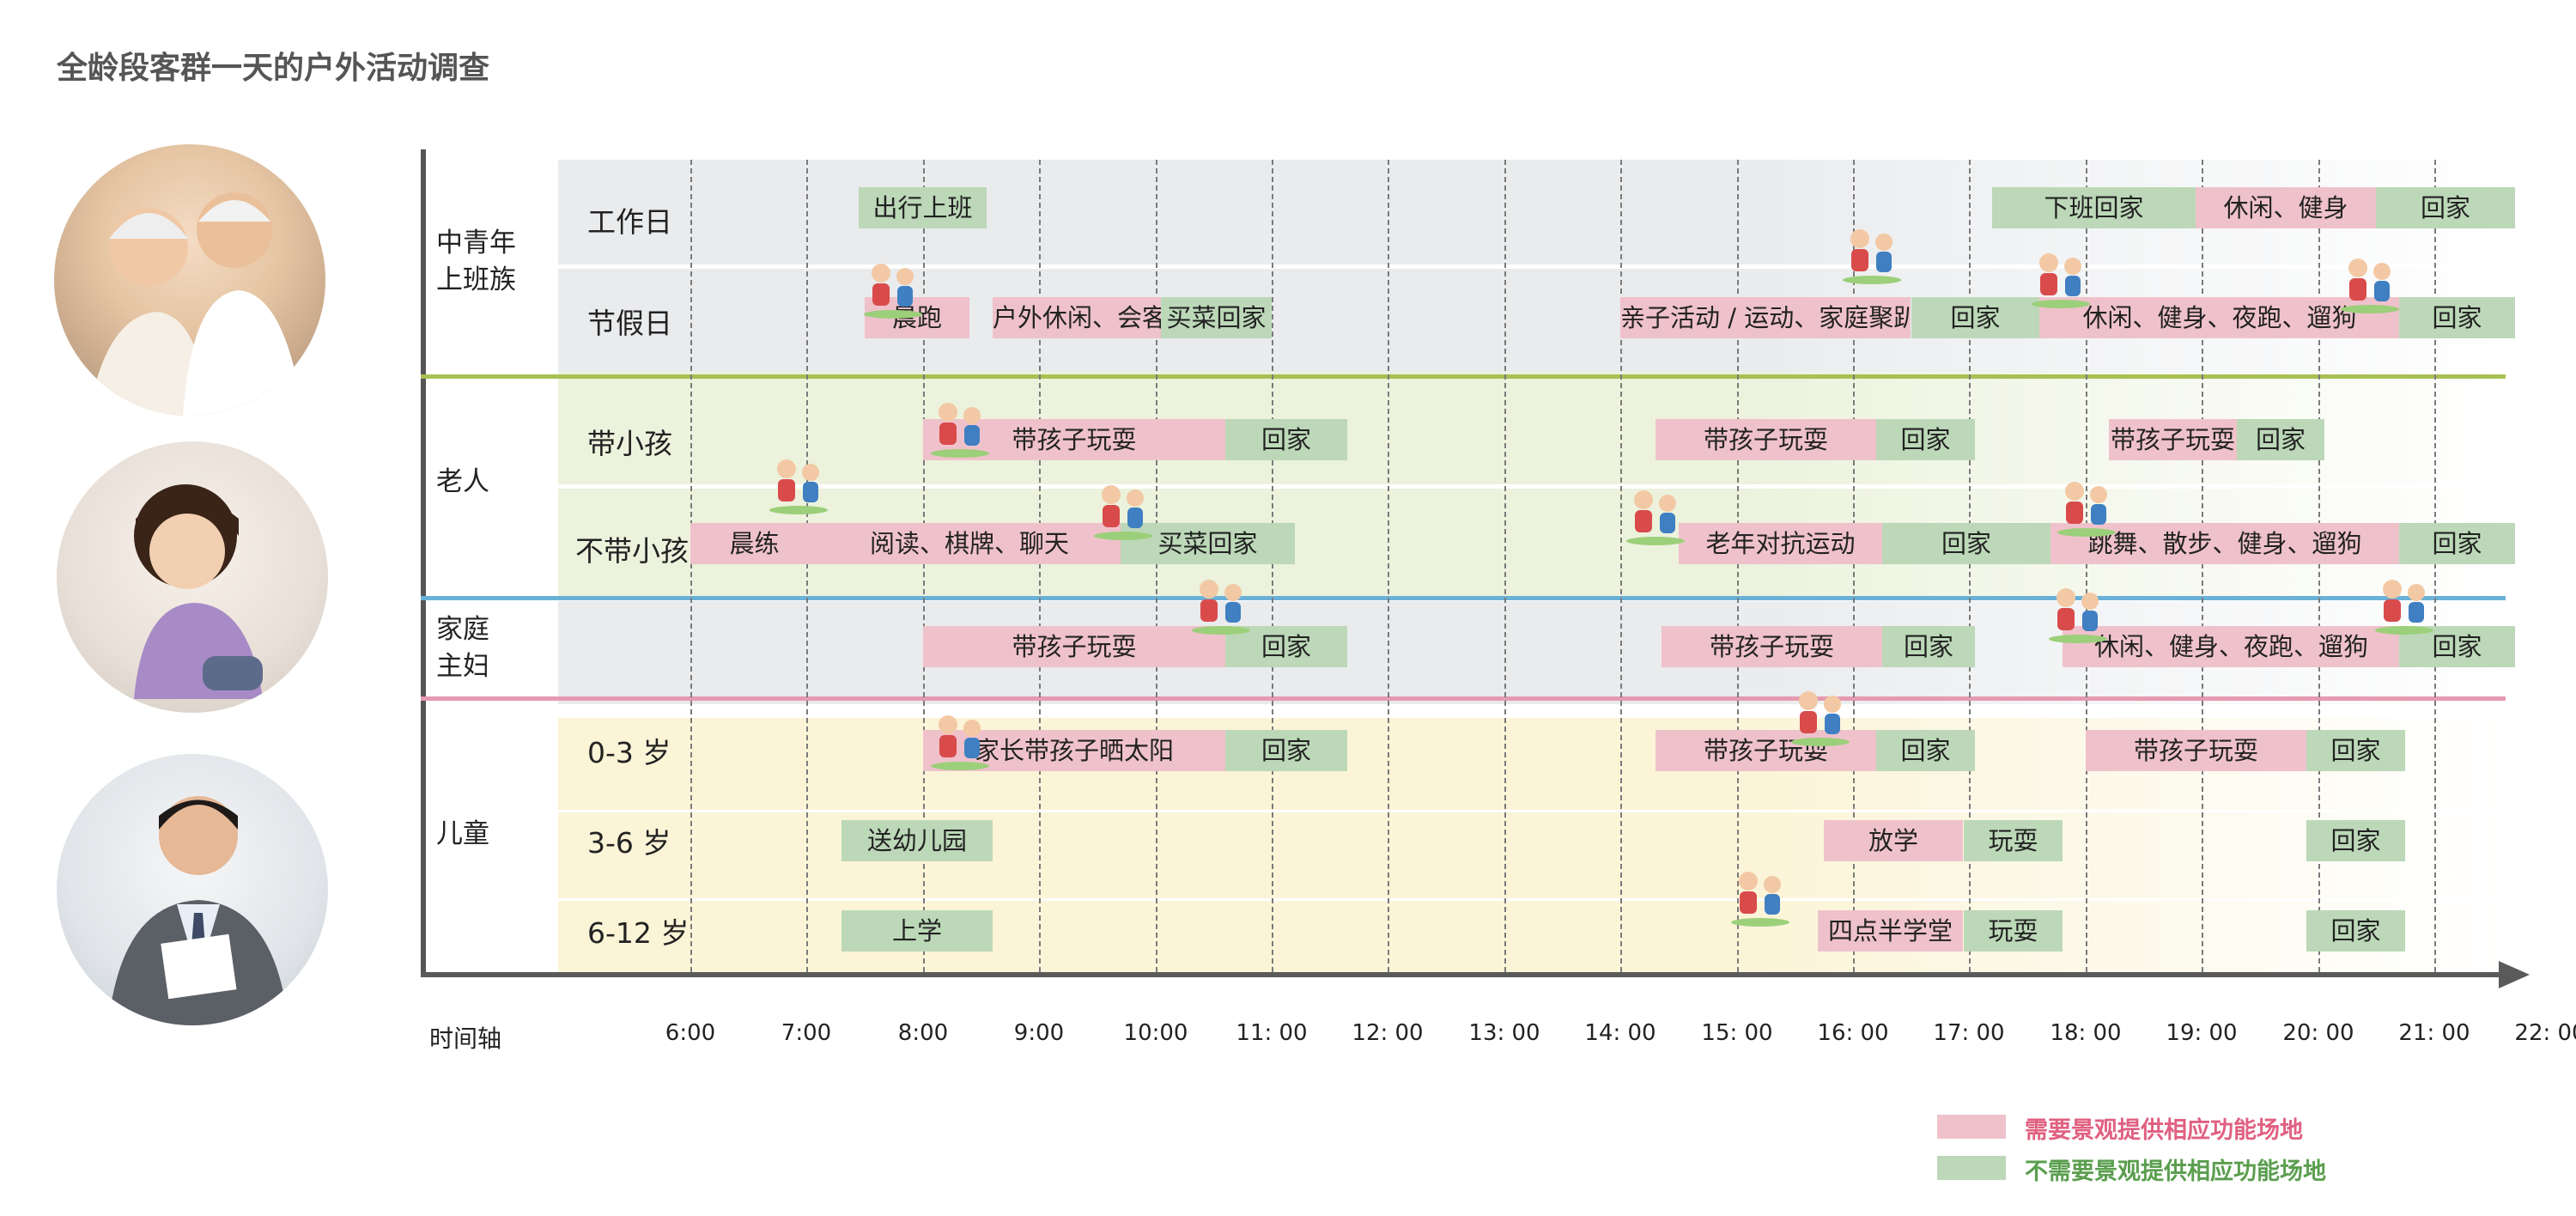  What do you see at coordinates (1463, 974) in the screenshot?
I see `x-axis` at bounding box center [1463, 974].